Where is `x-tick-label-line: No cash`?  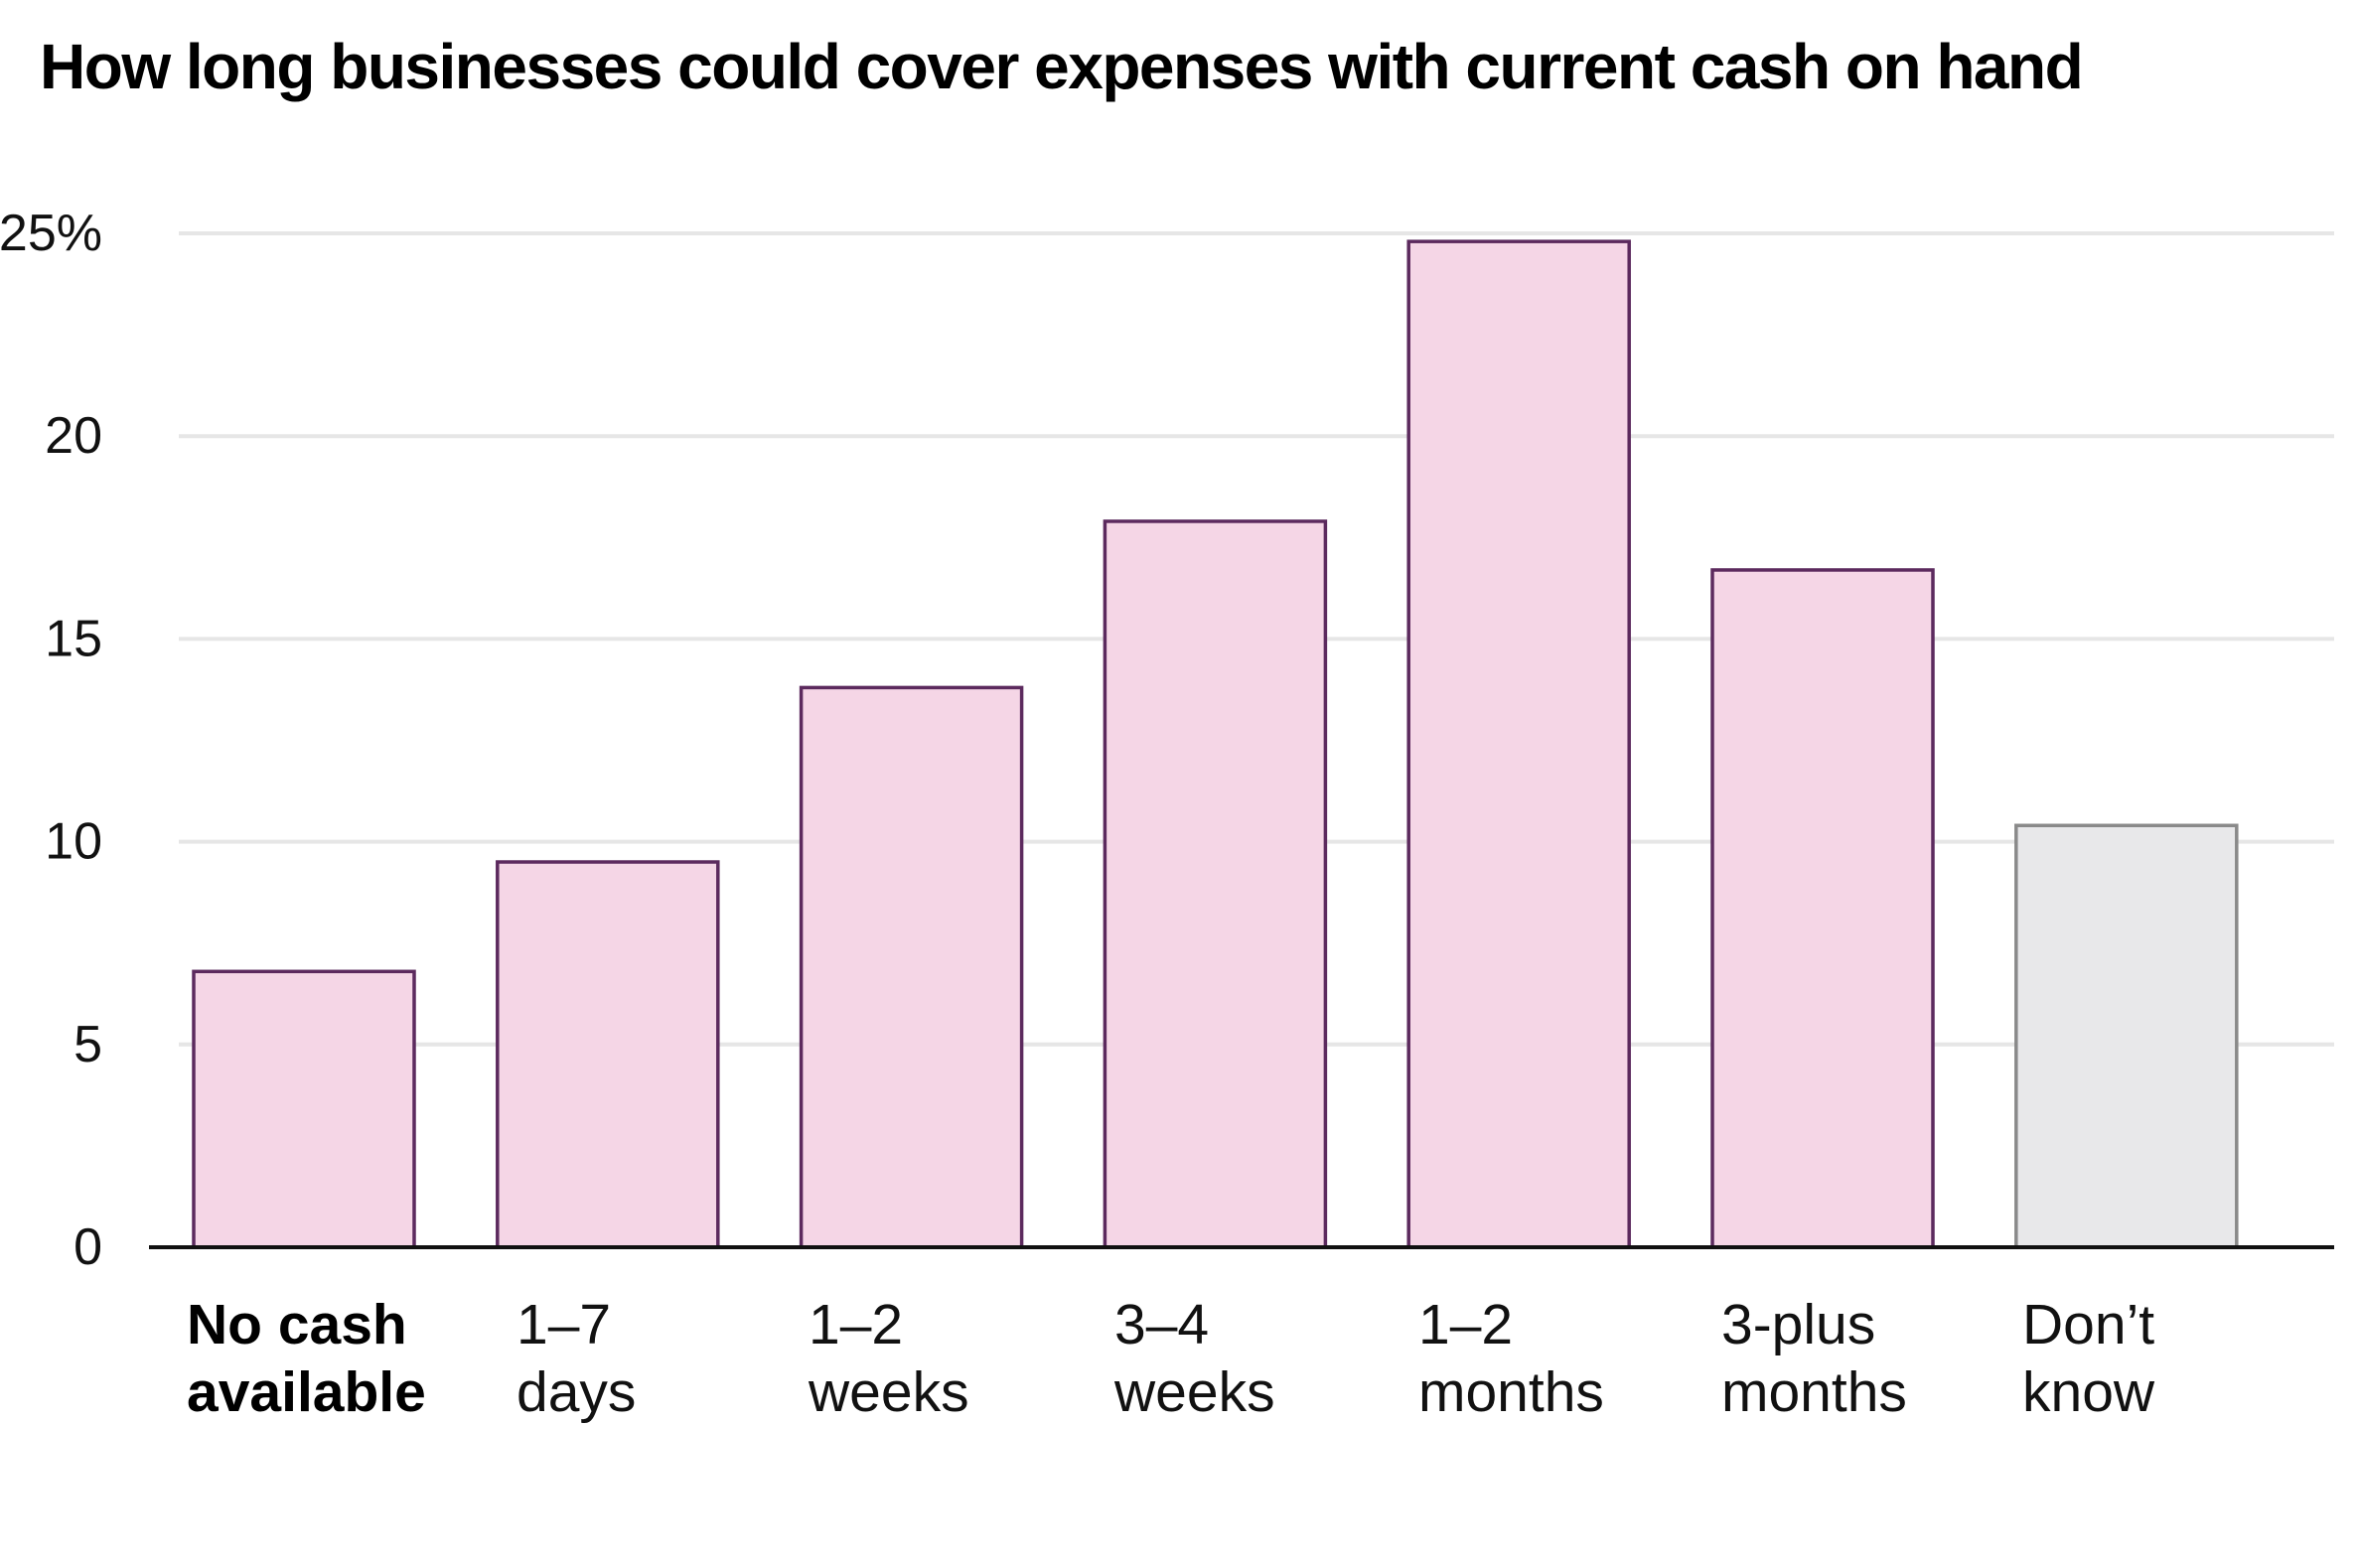
x-tick-label-line: No cash is located at coordinates (297, 1324).